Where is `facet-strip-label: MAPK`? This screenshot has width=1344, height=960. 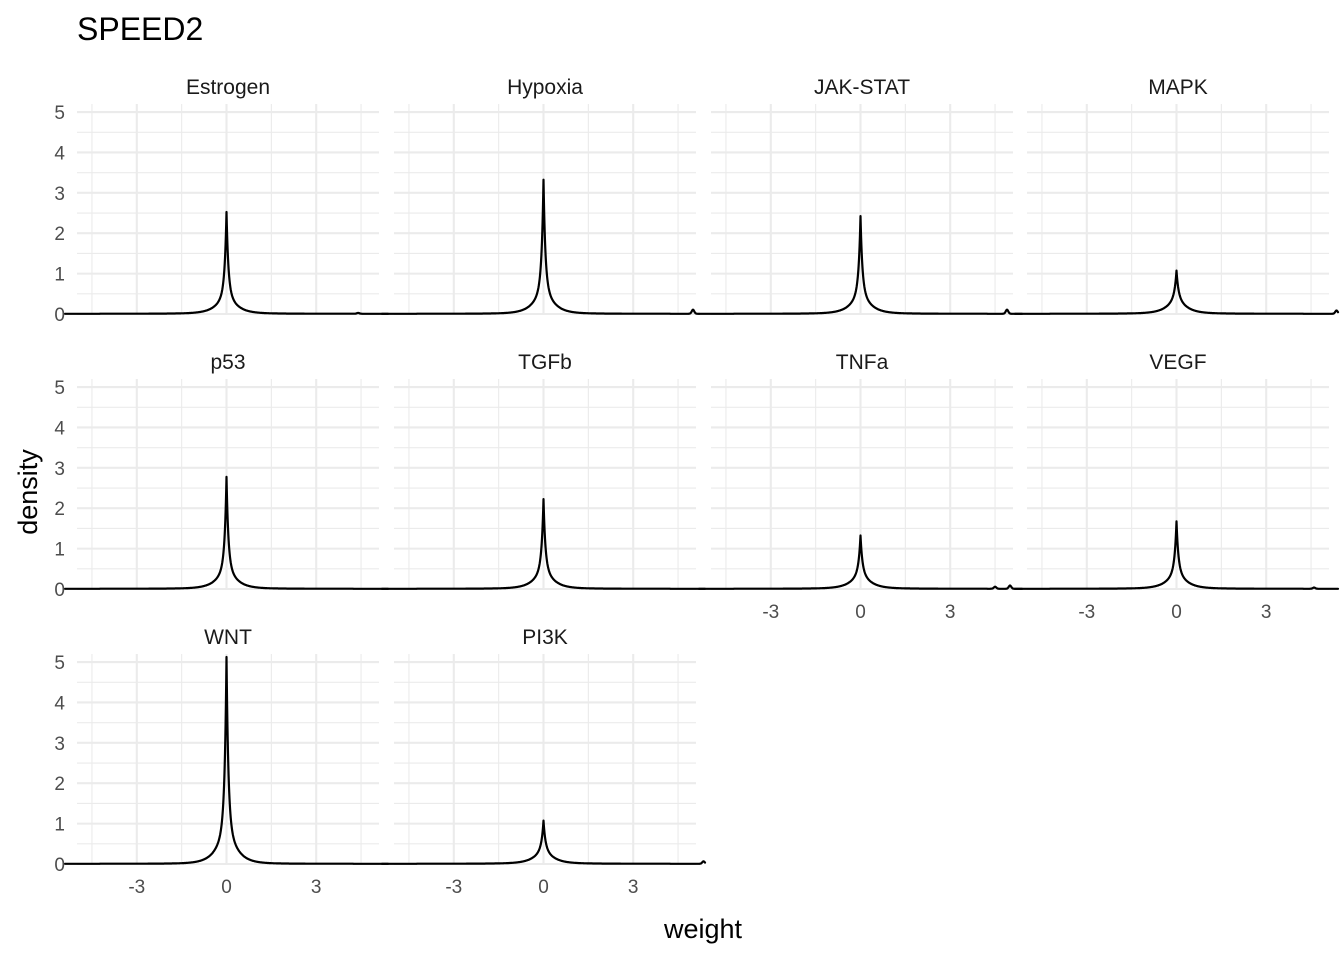 facet-strip-label: MAPK is located at coordinates (1178, 87).